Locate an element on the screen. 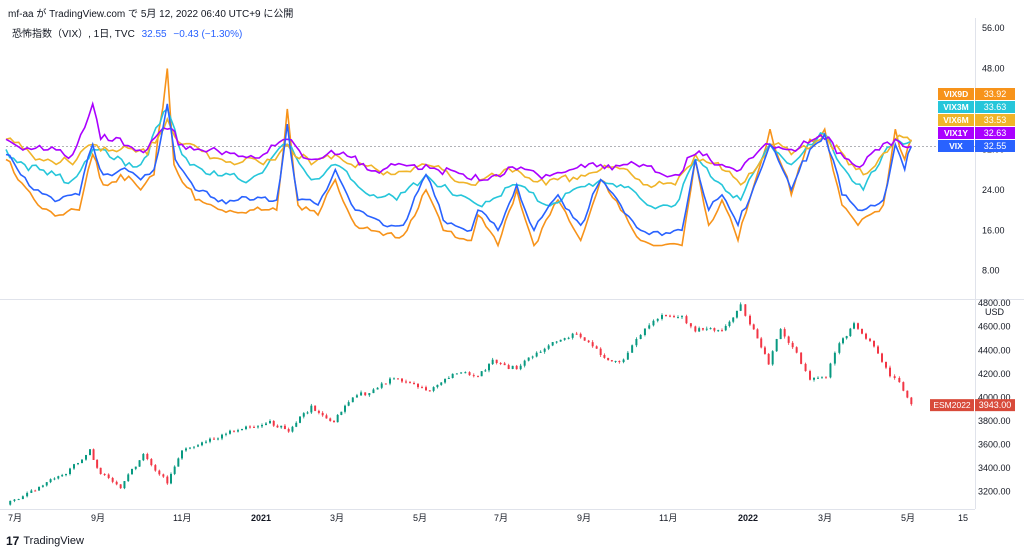  vix-legend-change: −0.43 (−1.30%) is located at coordinates (208, 34).